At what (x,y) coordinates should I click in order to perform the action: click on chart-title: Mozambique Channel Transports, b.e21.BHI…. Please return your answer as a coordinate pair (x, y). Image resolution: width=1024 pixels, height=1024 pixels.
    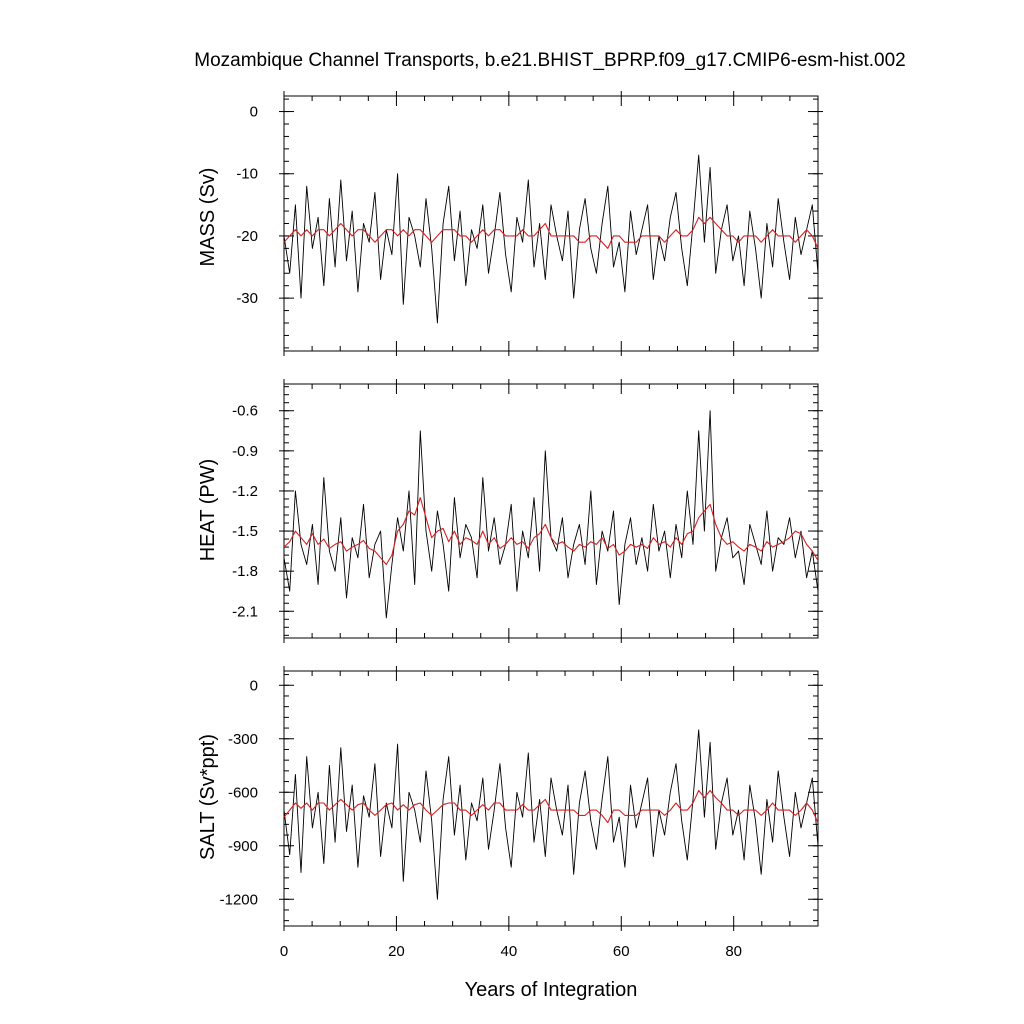
    Looking at the image, I should click on (549, 60).